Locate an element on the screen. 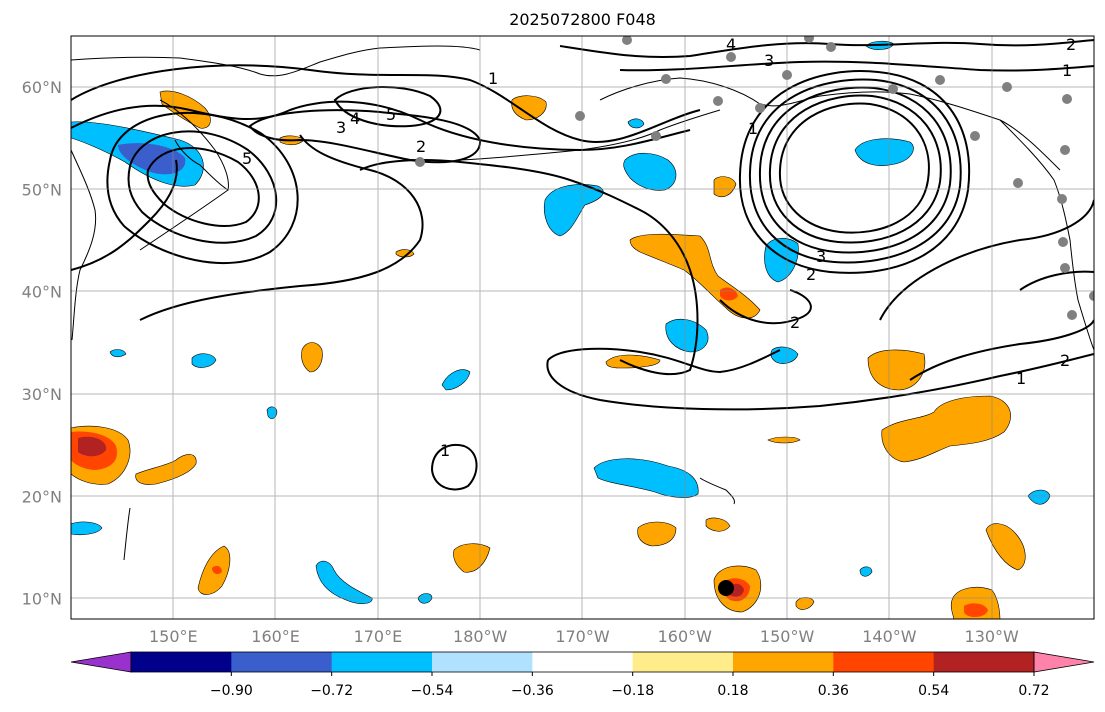 The image size is (1105, 712). lat-label-40: 40°N is located at coordinates (42, 292).